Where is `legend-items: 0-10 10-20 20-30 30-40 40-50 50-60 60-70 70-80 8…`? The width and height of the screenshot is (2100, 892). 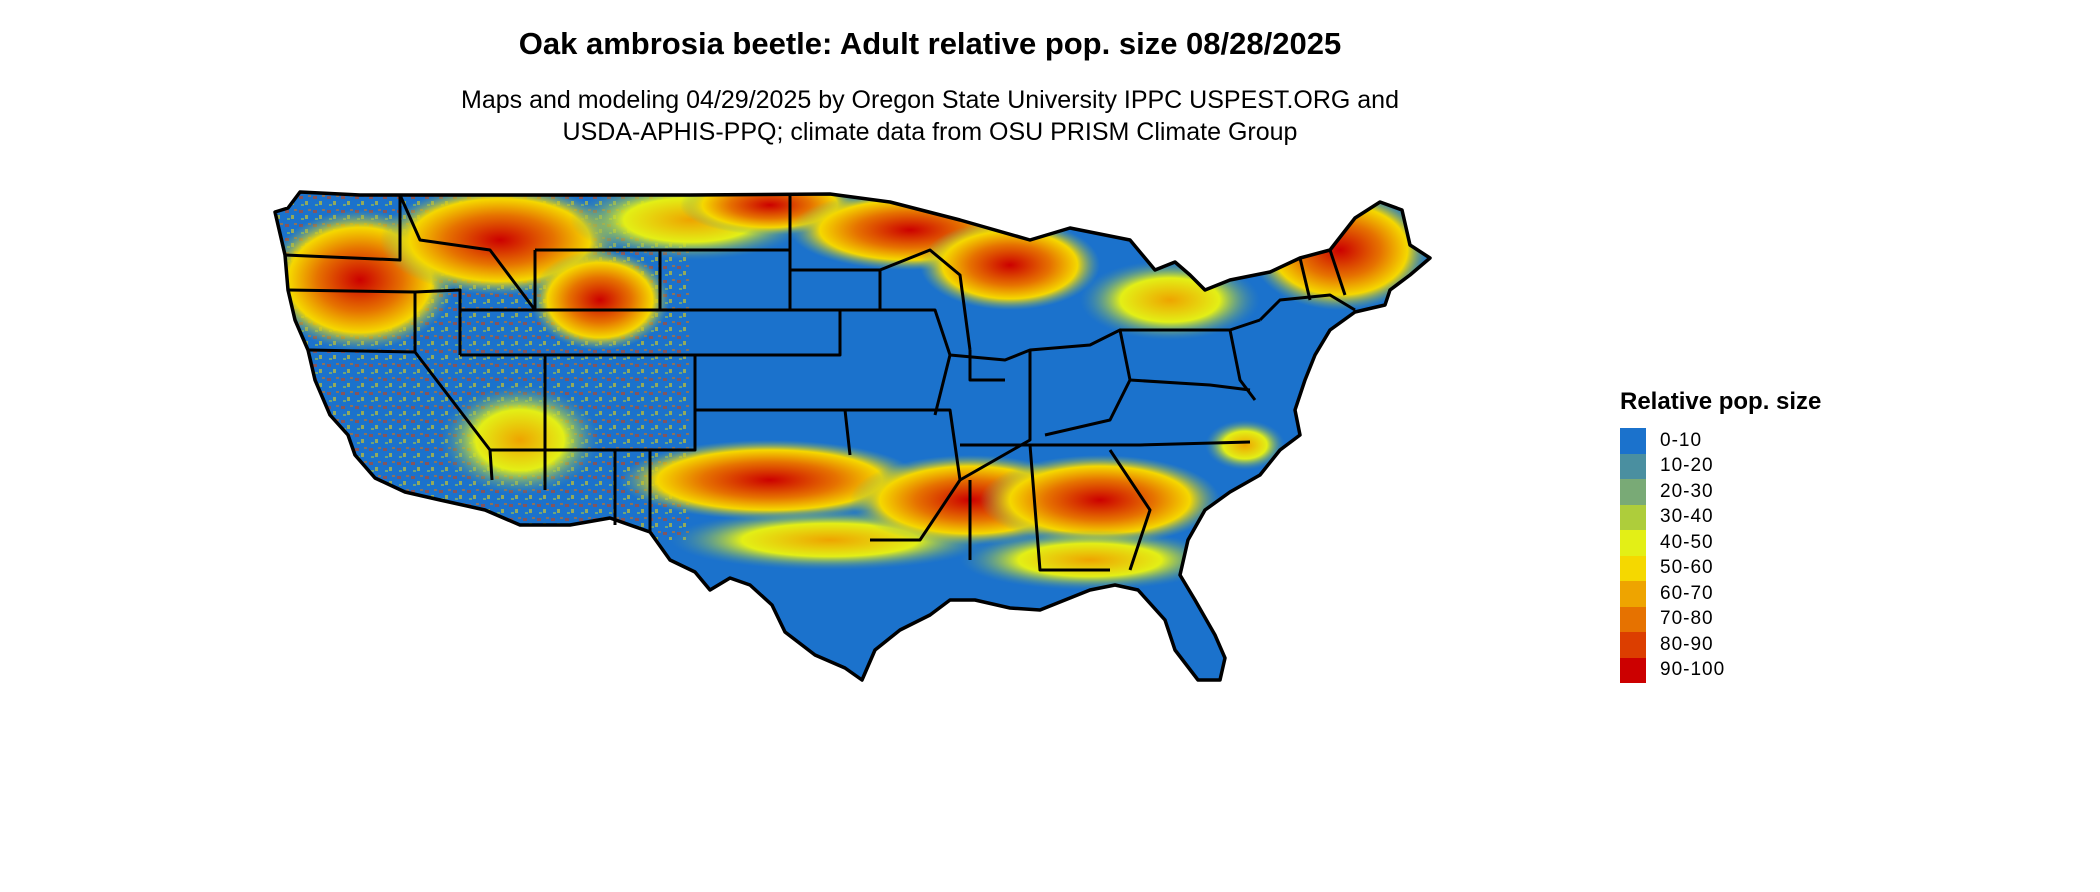 legend-items: 0-10 10-20 20-30 30-40 40-50 50-60 60-70 70-80 8… is located at coordinates (1720, 555).